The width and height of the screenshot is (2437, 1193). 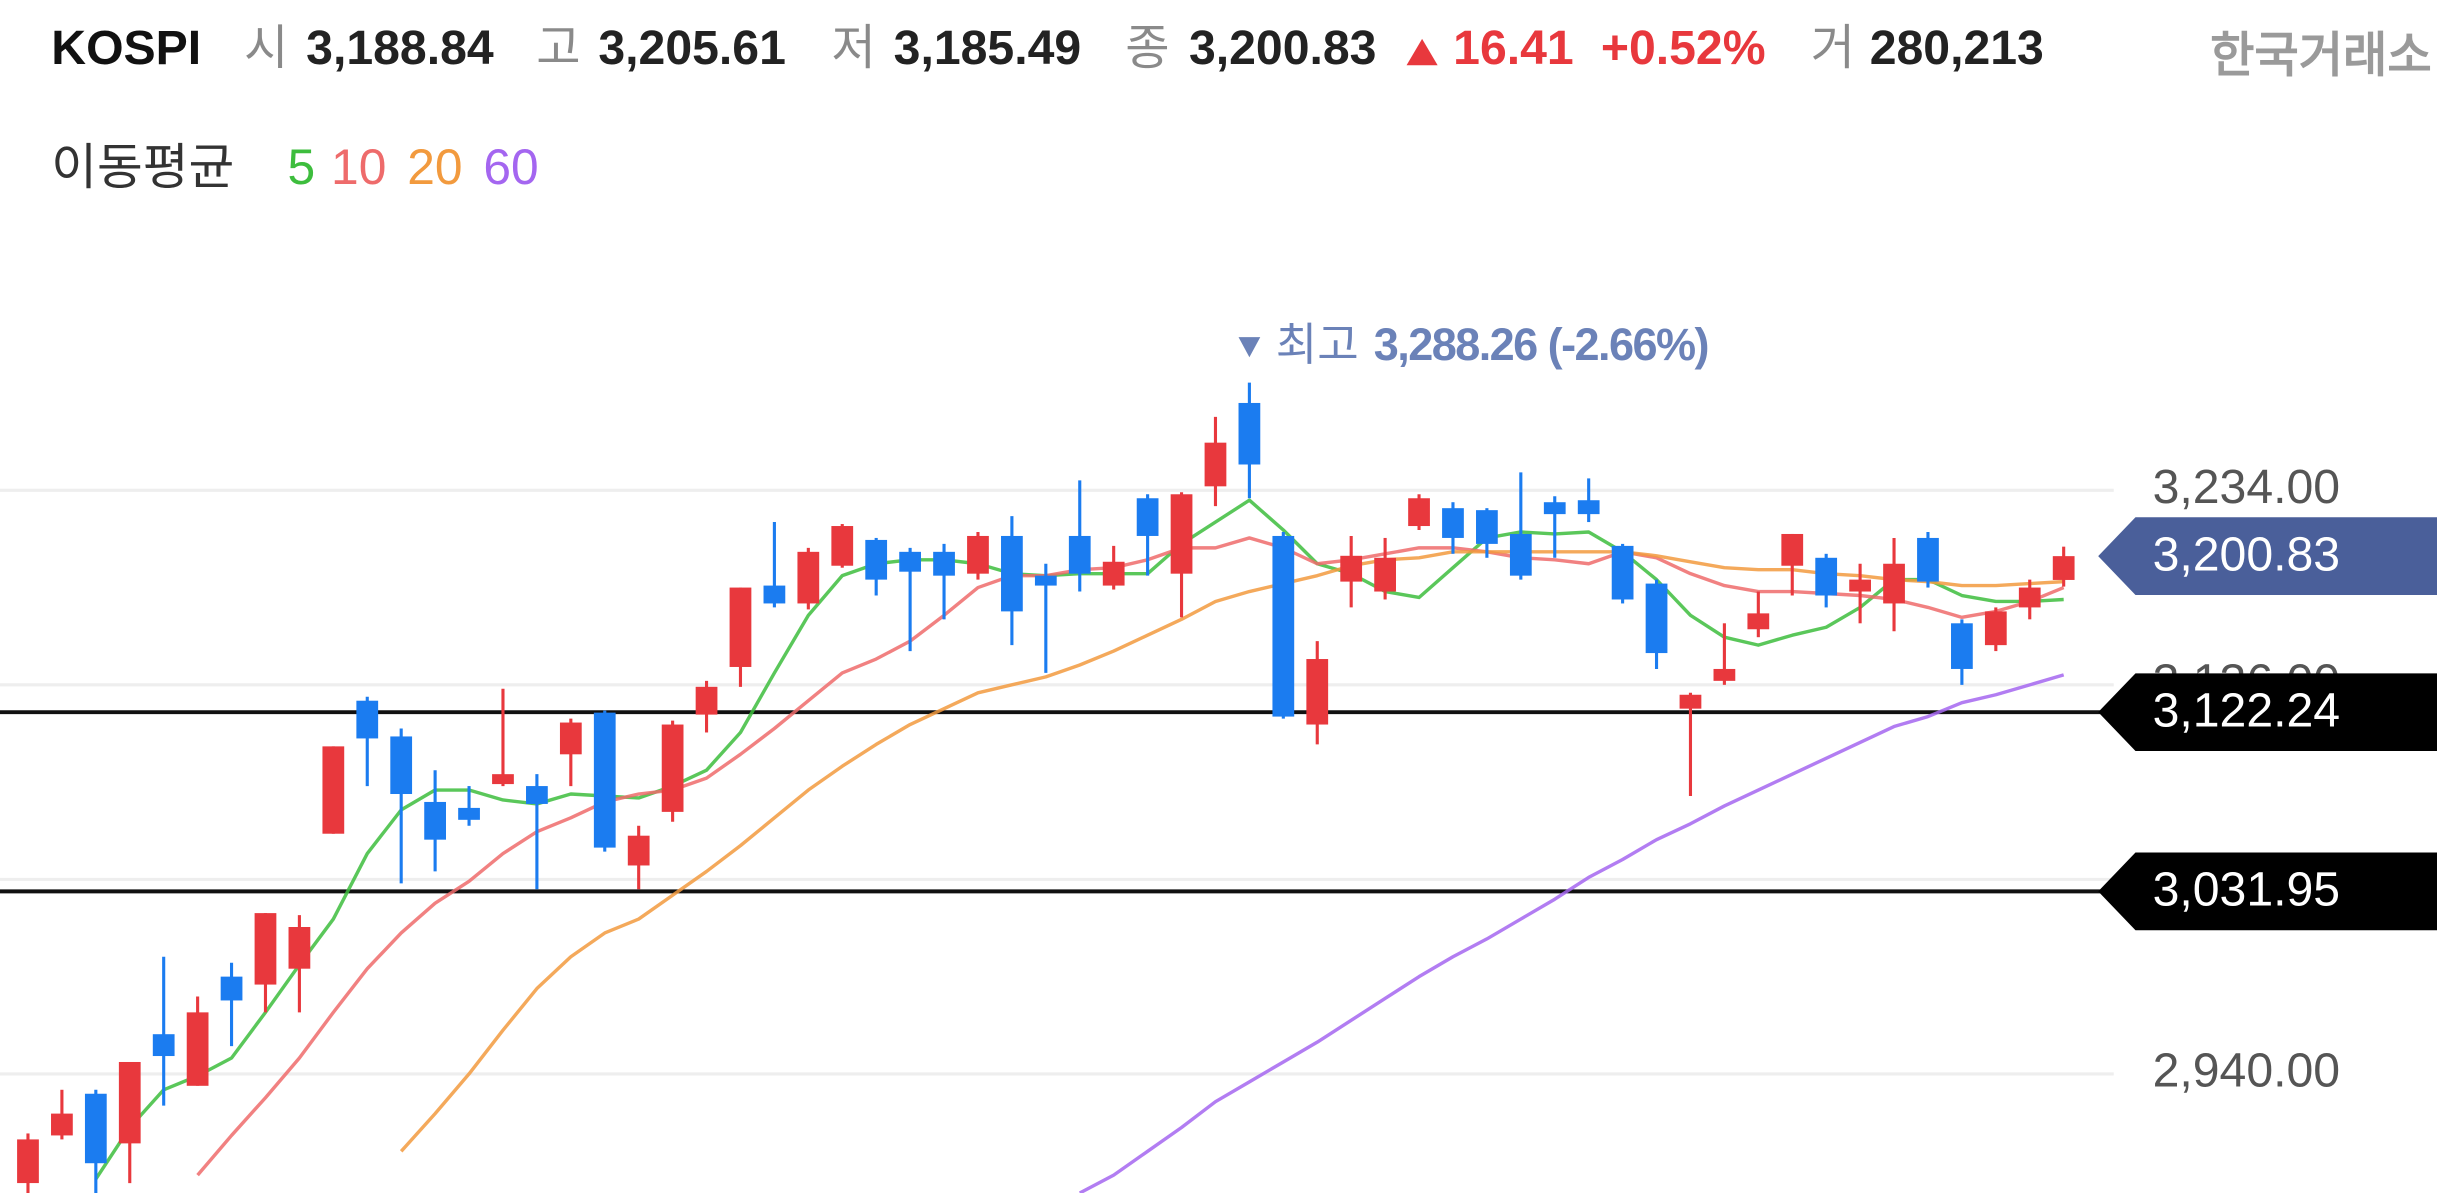 I want to click on stat-value: 3,185.49, so click(x=988, y=48).